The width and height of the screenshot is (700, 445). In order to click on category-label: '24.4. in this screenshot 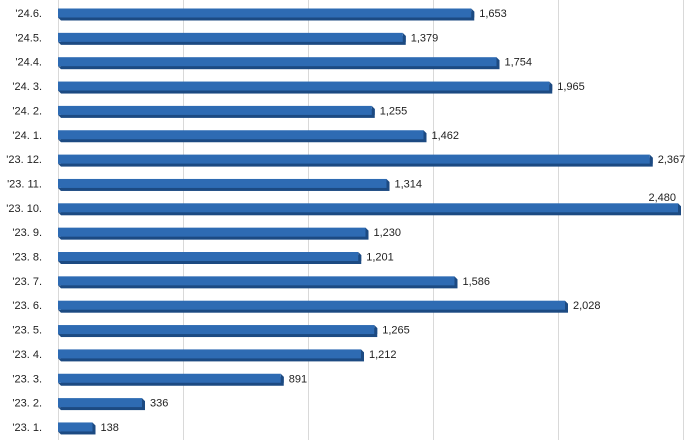, I will do `click(28, 63)`.